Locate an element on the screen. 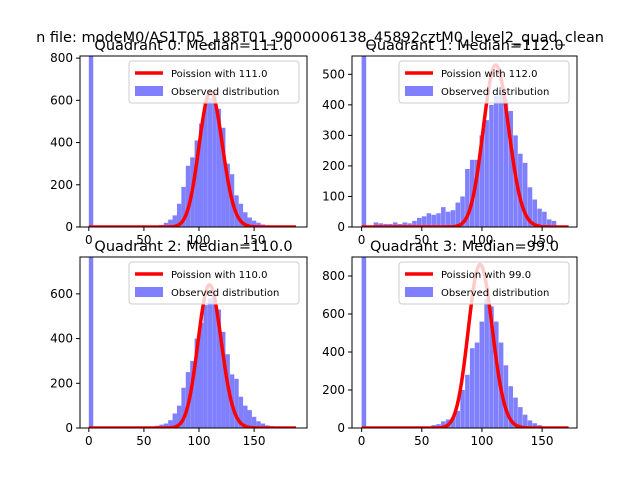 This screenshot has height=480, width=640. subplot-title: Quadrant 0: Median=111.0 is located at coordinates (193, 46).